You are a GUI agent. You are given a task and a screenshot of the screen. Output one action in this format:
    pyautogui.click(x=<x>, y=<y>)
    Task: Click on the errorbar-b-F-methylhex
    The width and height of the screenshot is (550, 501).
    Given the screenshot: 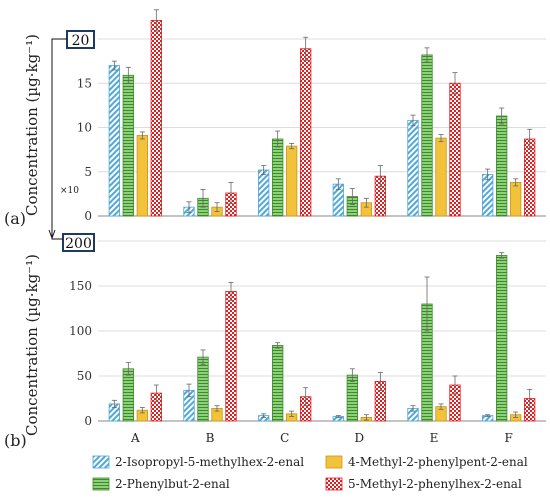 What is the action you would take?
    pyautogui.click(x=530, y=398)
    